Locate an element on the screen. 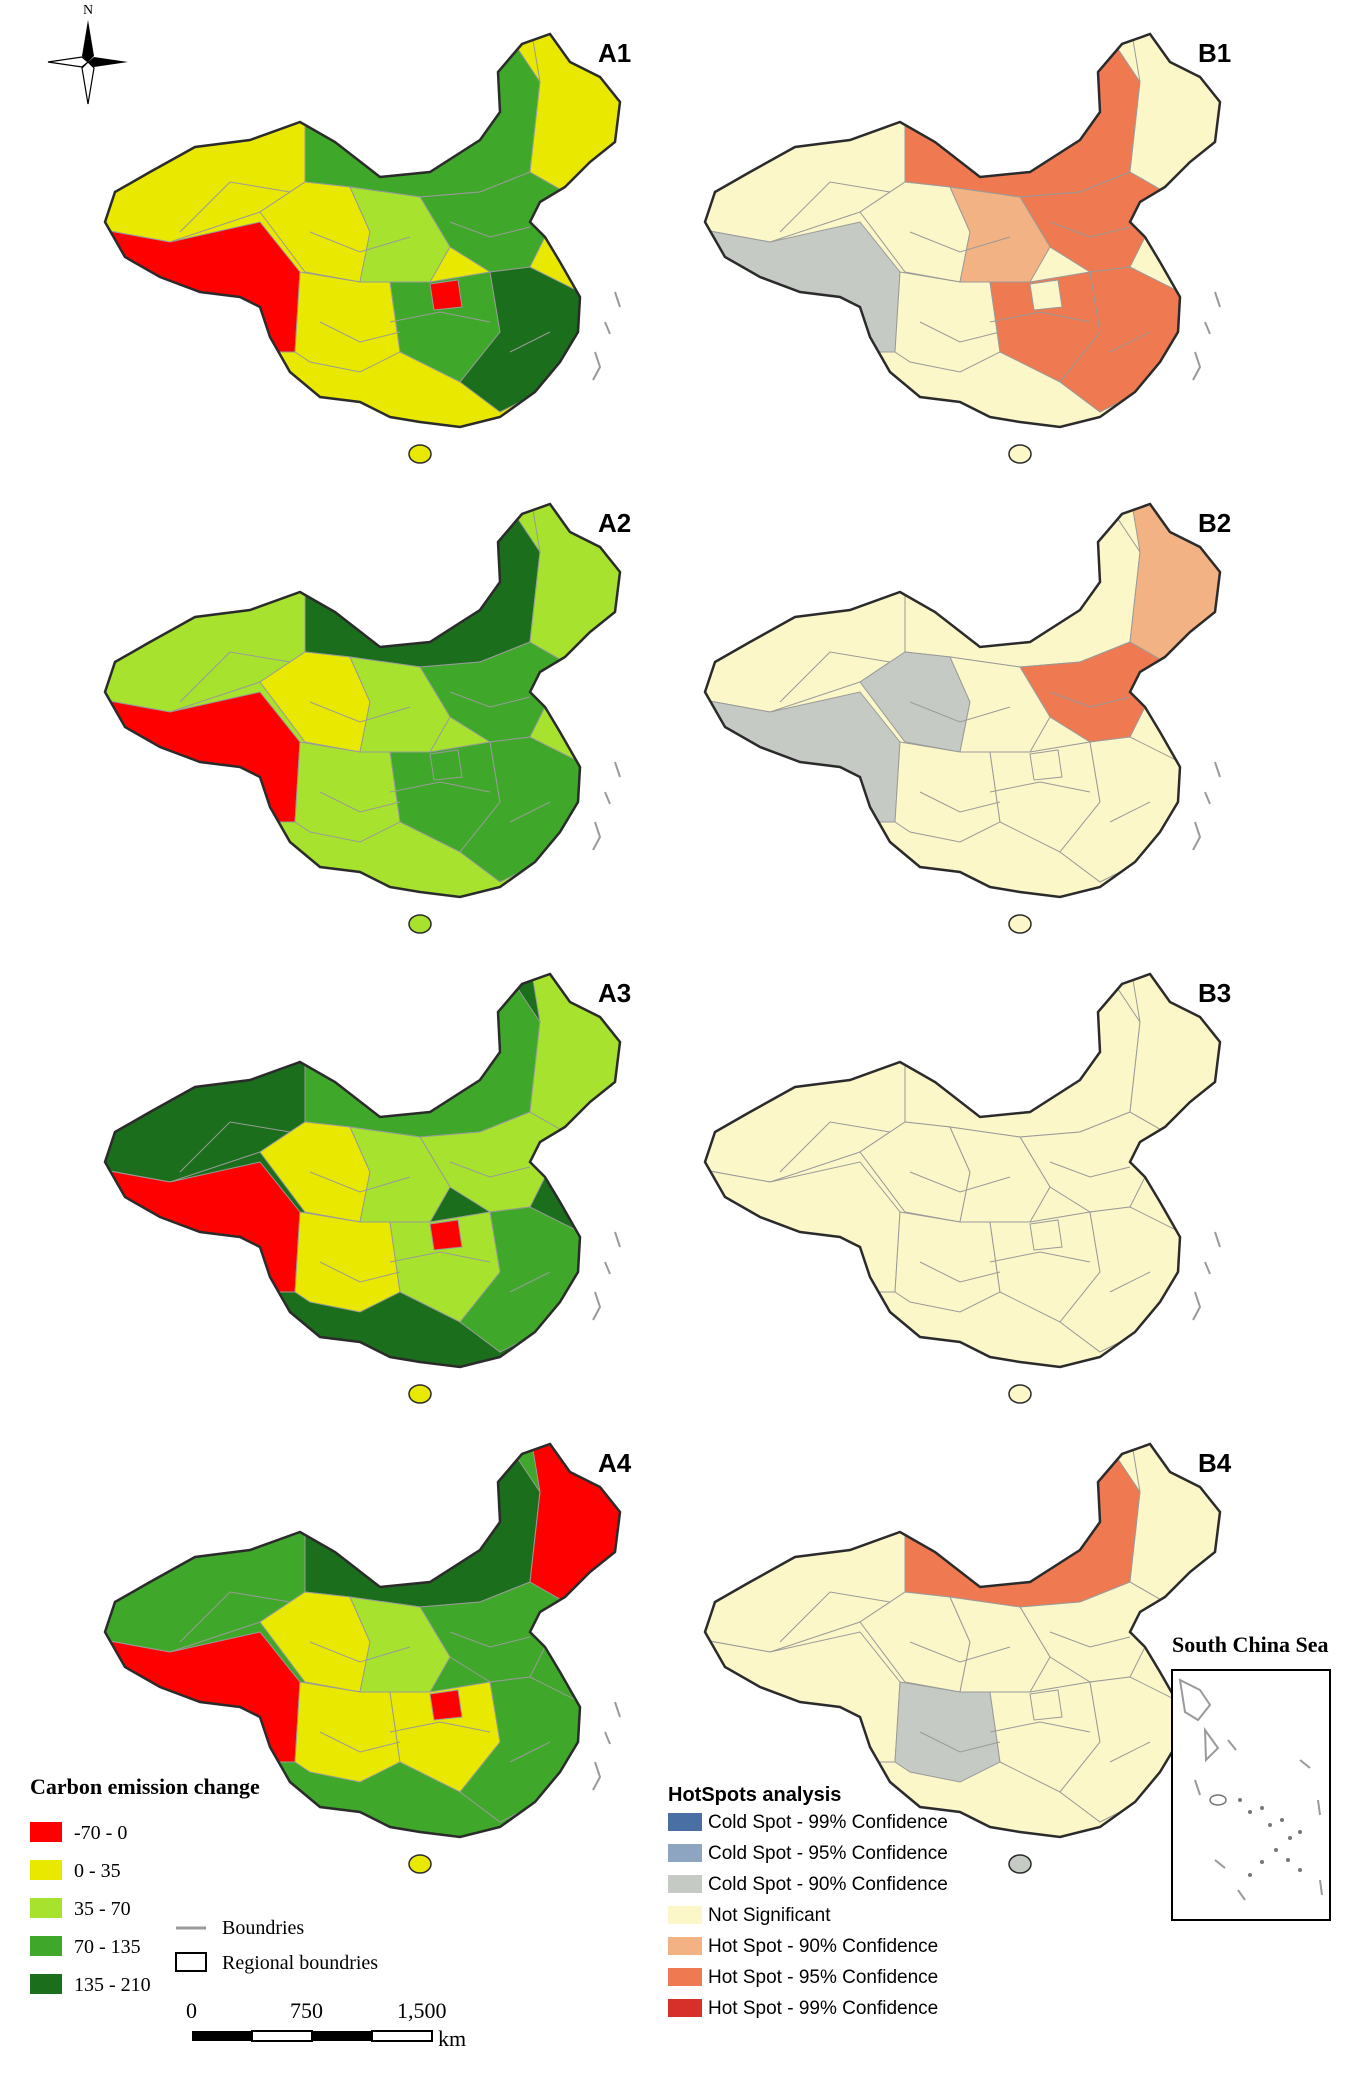  carbon-legend-title: Carbon emission change is located at coordinates (145, 1786).